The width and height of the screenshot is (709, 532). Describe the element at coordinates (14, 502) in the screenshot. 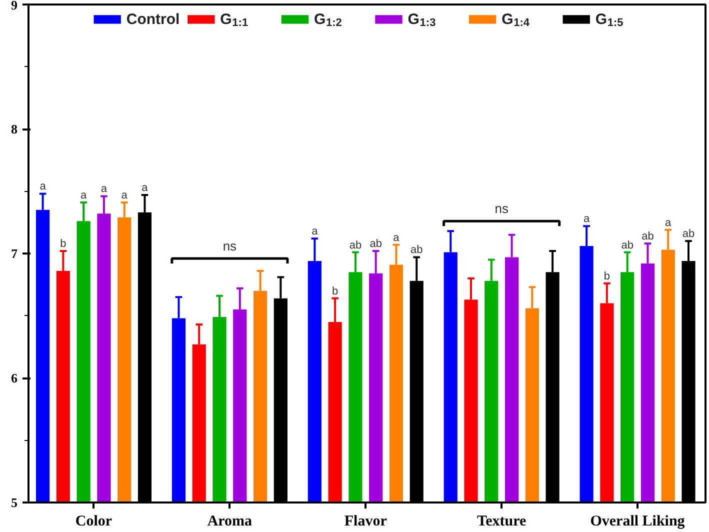

I see `y-tick-label: 5` at that location.